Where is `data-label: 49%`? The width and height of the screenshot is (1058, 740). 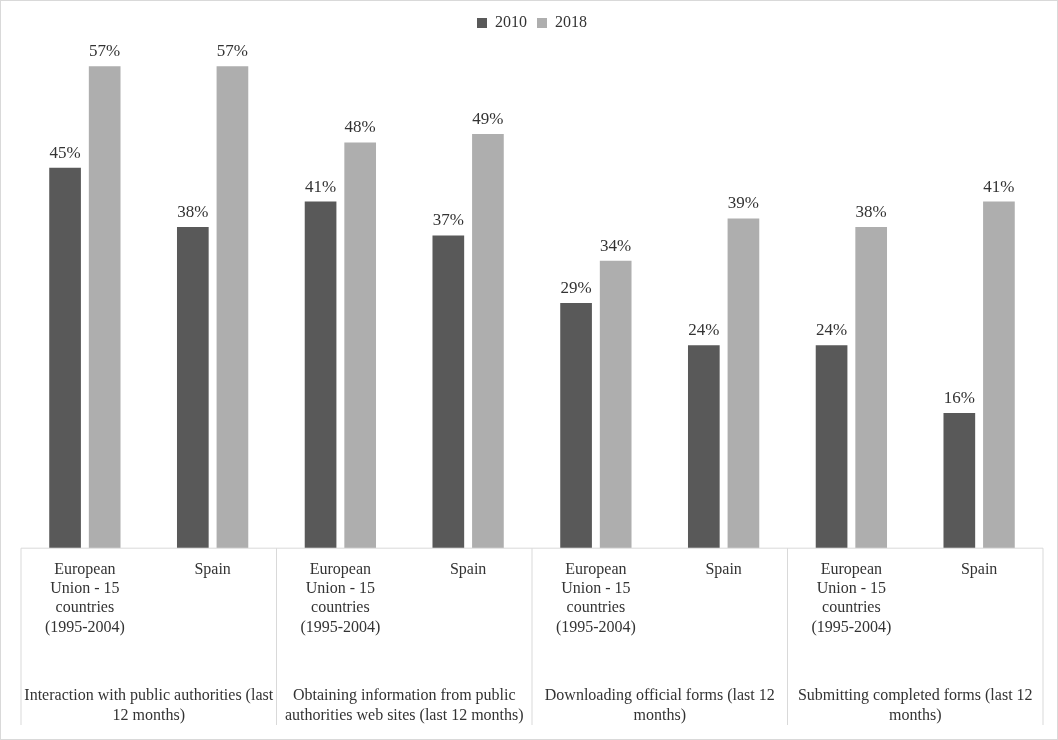 data-label: 49% is located at coordinates (488, 118).